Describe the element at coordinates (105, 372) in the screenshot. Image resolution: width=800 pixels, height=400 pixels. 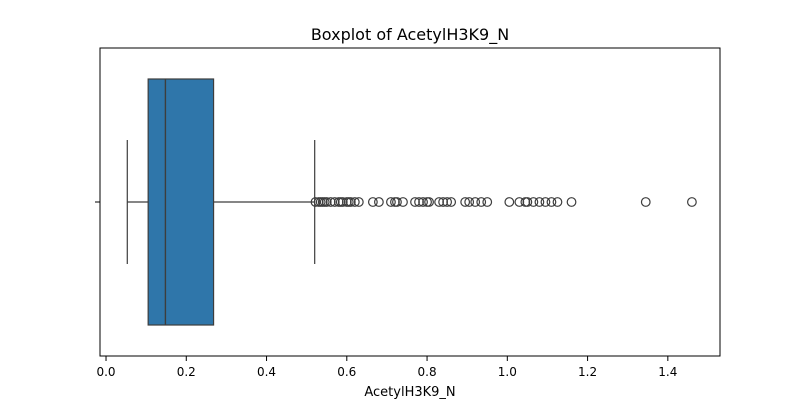
I see `x-tick-label: 0.0` at that location.